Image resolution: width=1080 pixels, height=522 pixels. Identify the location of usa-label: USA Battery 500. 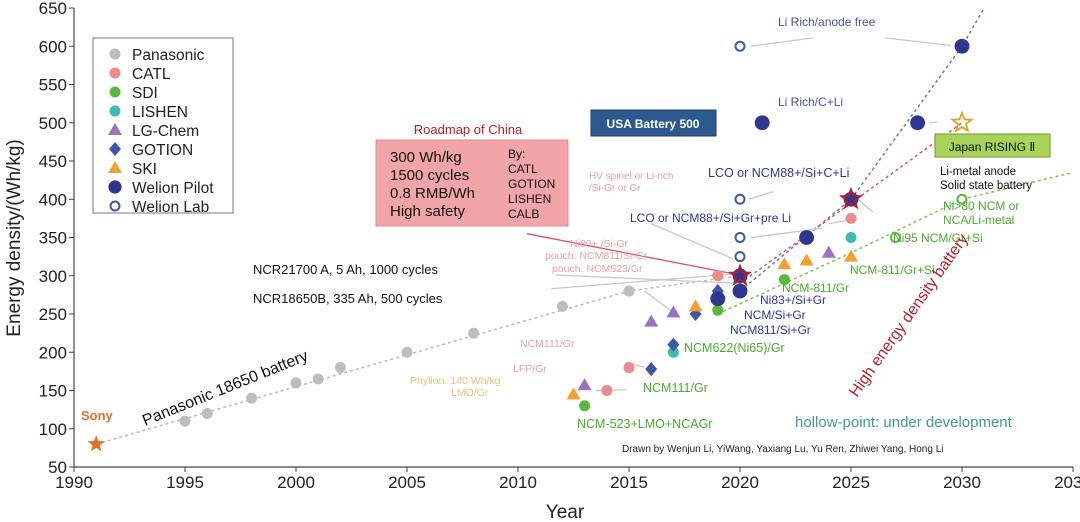
(653, 124).